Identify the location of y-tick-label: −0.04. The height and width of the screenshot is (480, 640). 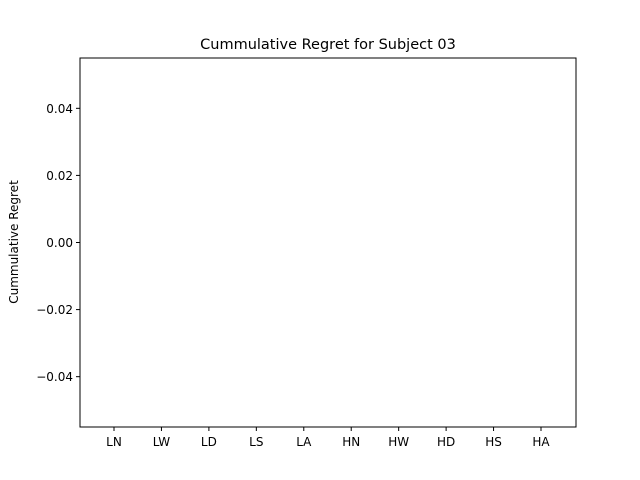
(54, 377).